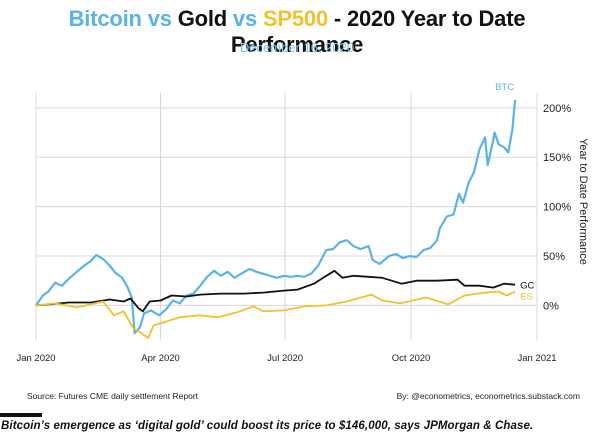  Describe the element at coordinates (557, 208) in the screenshot. I see `y-tick-label-100: 100%` at that location.